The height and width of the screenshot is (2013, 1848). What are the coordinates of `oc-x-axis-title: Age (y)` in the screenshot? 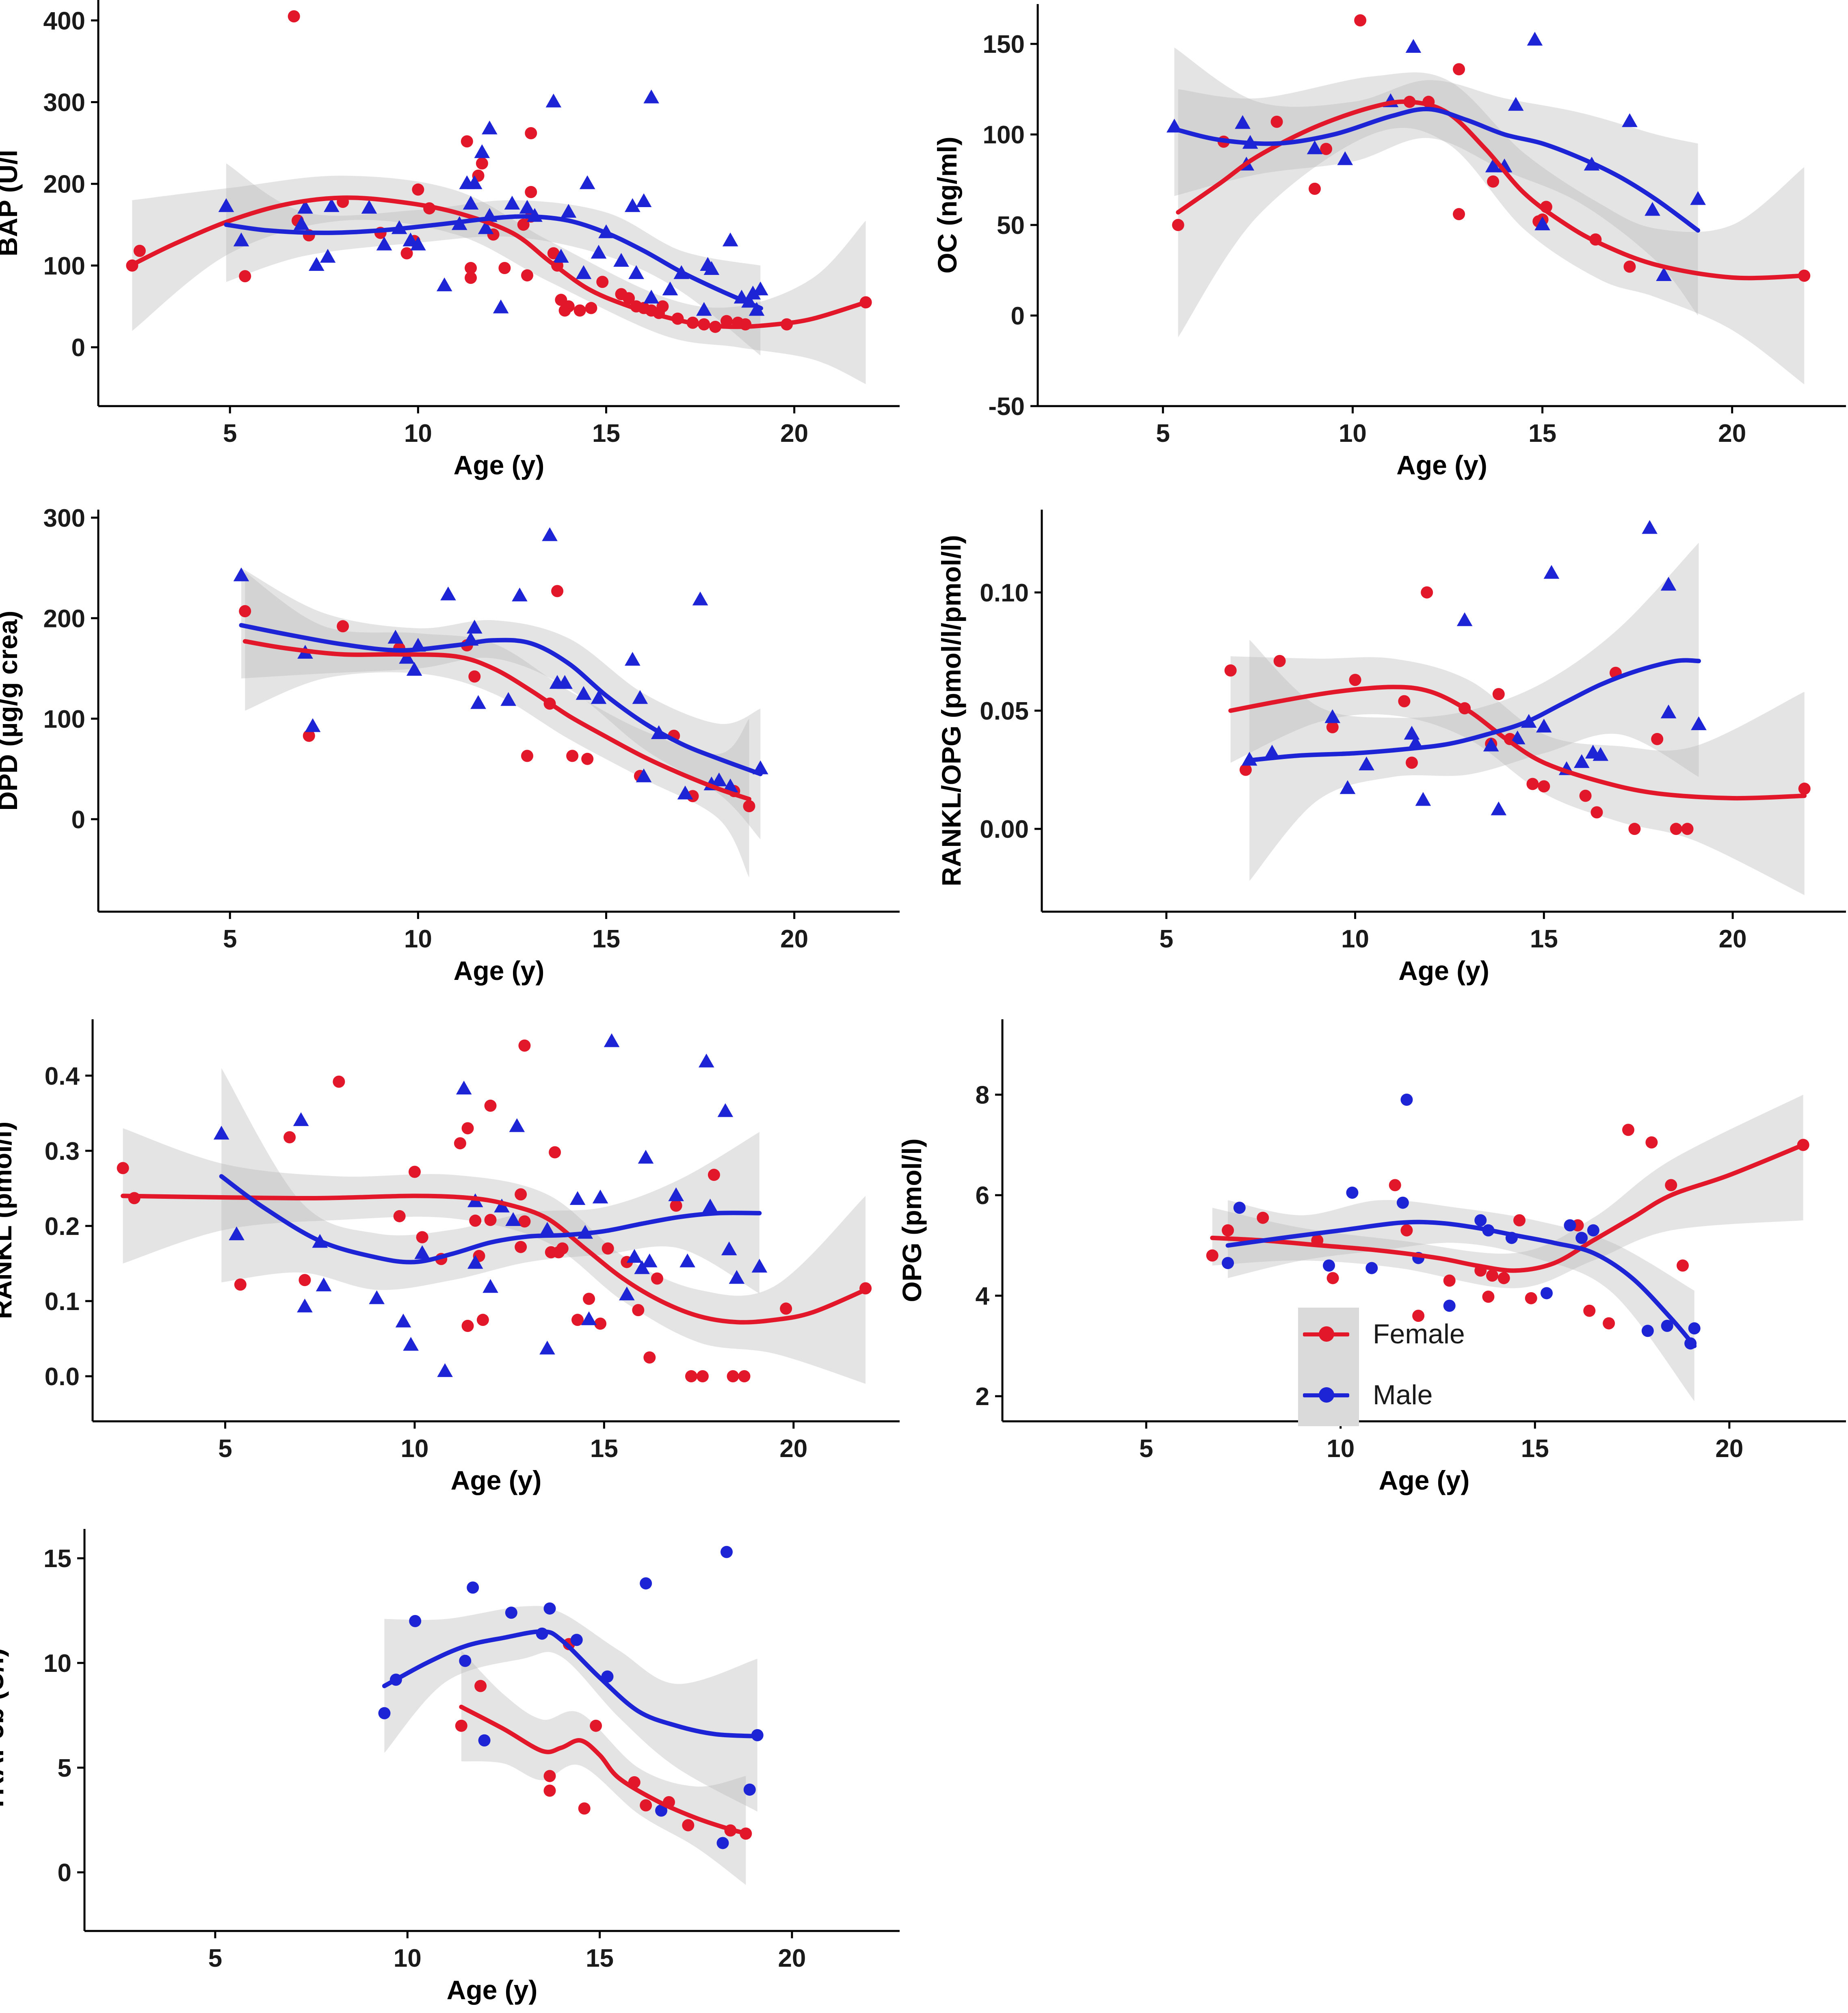 It's located at (1441, 465).